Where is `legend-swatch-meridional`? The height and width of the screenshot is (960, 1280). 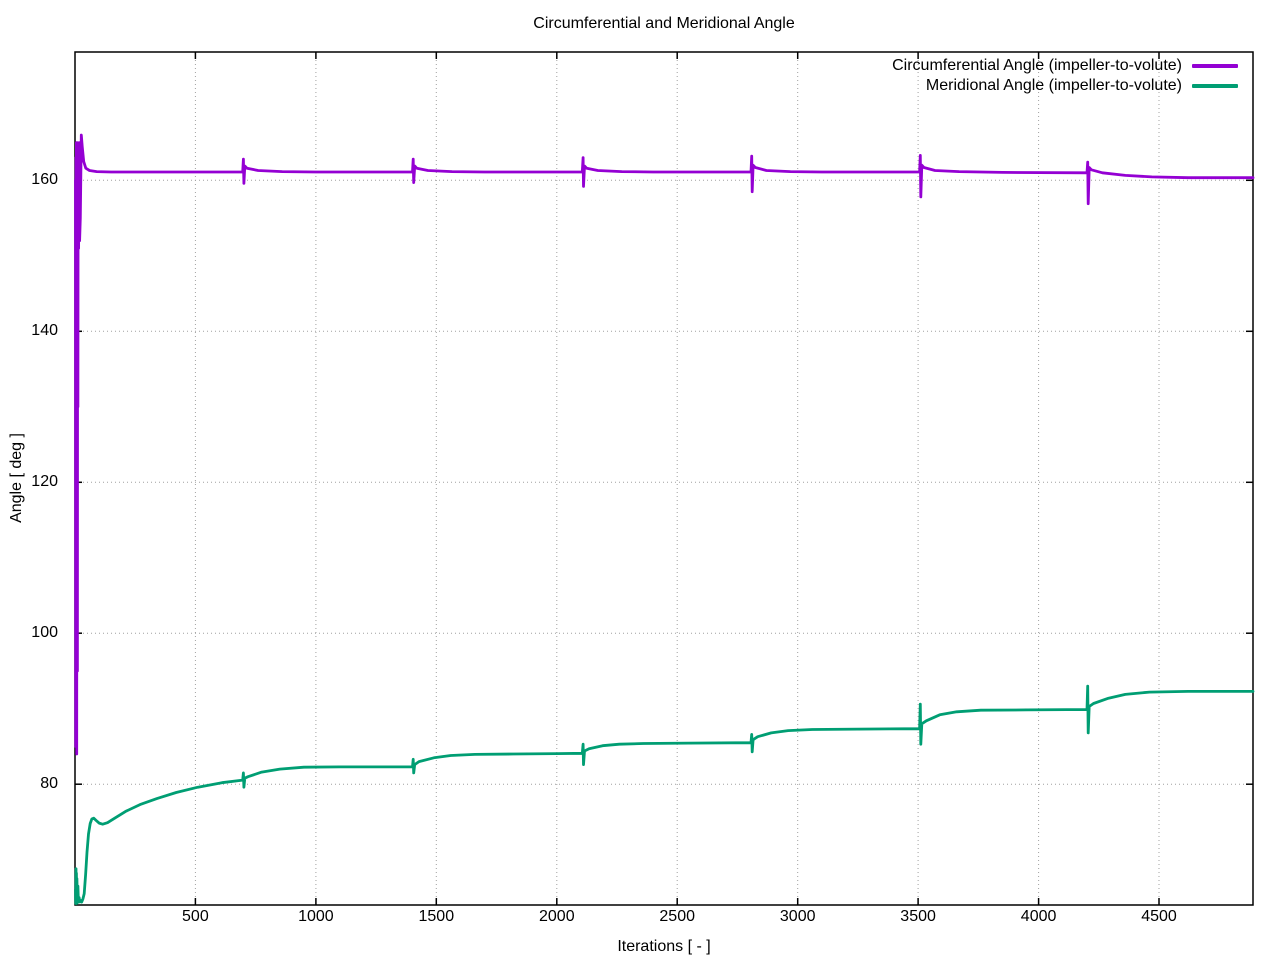
legend-swatch-meridional is located at coordinates (1215, 86).